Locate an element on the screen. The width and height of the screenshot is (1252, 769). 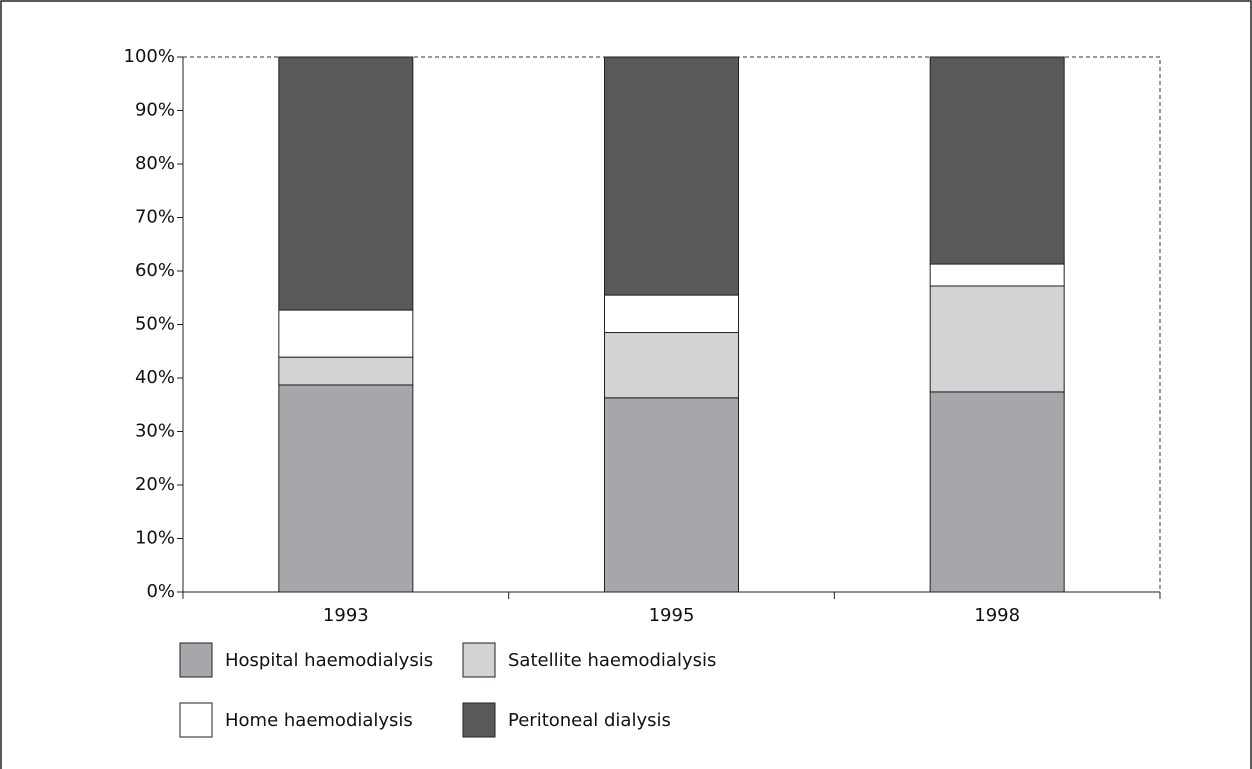
y-tick-label: 90% is located at coordinates (155, 110).